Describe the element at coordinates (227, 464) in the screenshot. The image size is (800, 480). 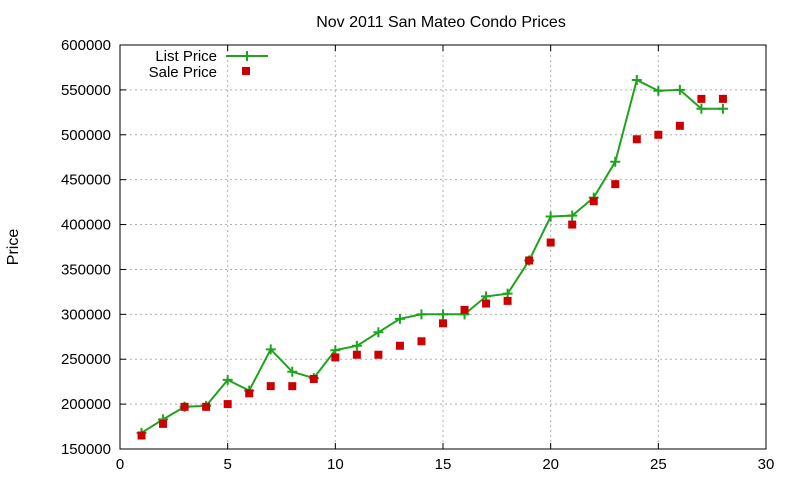
I see `x-tick-label: 5` at that location.